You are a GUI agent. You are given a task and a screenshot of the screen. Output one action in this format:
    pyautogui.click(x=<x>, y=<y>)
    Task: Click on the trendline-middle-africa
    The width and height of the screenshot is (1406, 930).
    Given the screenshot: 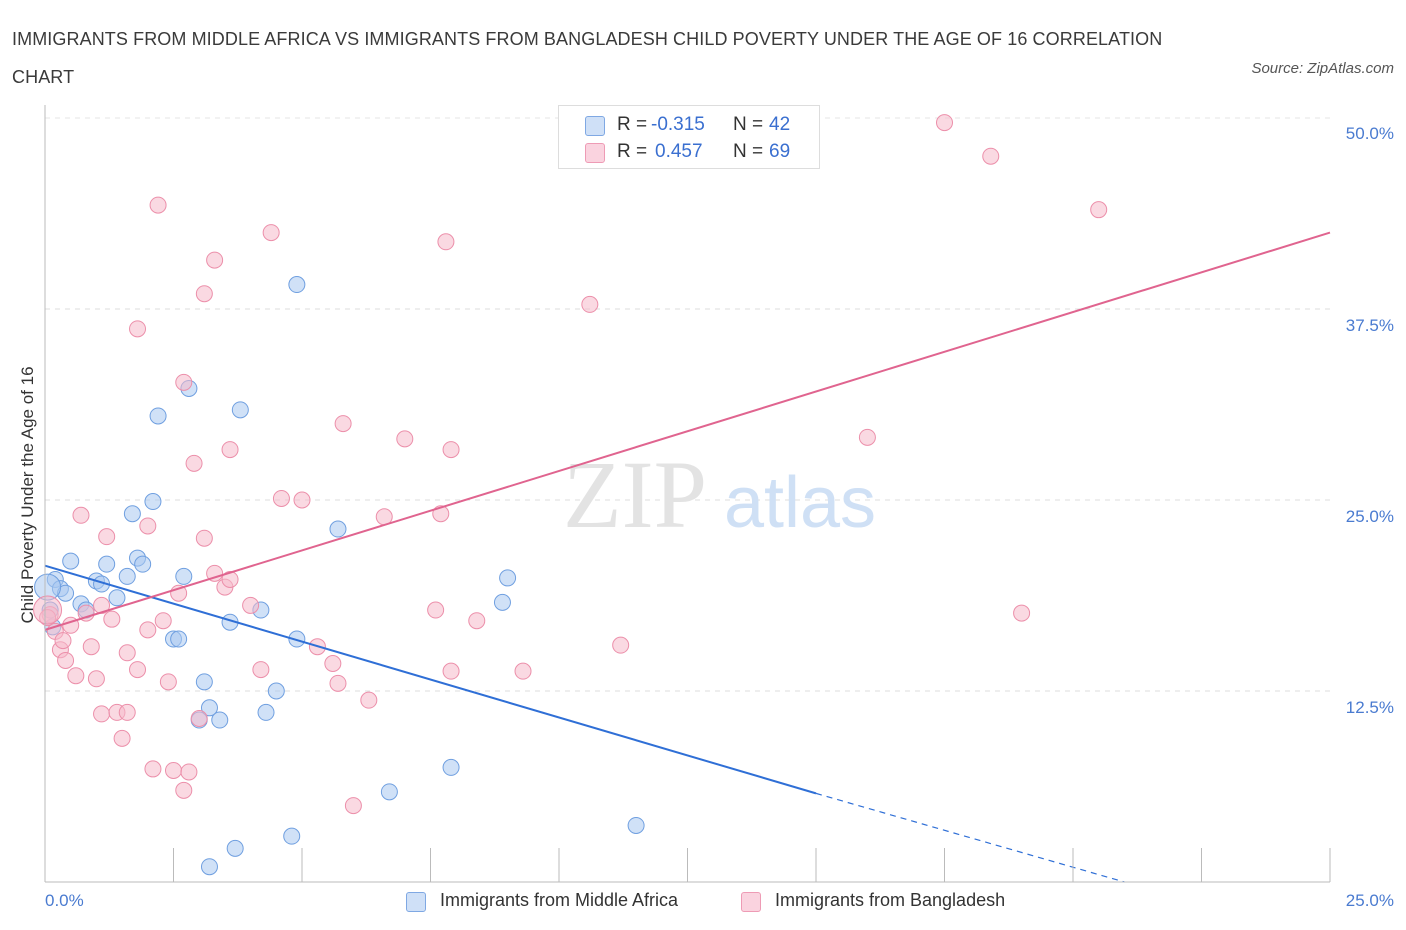 What is the action you would take?
    pyautogui.click(x=430, y=679)
    